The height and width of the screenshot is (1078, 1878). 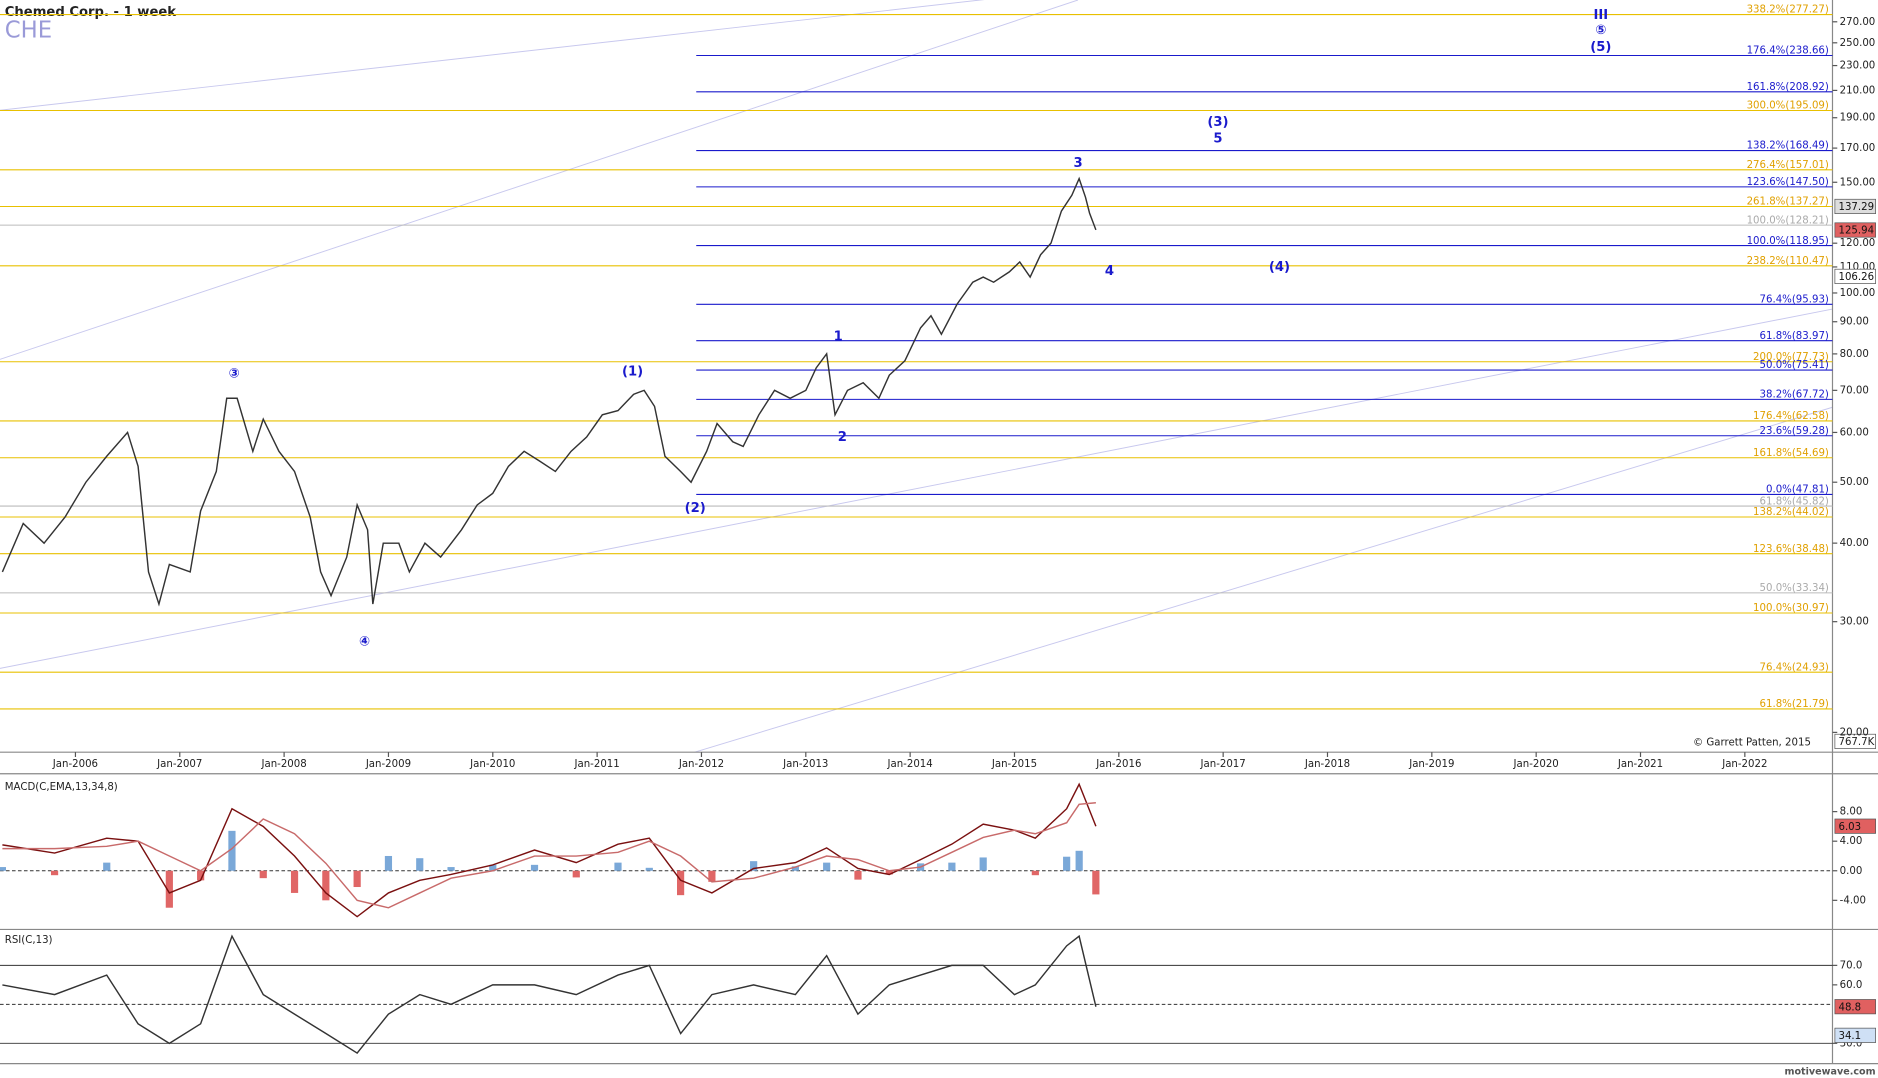 I want to click on volume-box, so click(x=1855, y=741).